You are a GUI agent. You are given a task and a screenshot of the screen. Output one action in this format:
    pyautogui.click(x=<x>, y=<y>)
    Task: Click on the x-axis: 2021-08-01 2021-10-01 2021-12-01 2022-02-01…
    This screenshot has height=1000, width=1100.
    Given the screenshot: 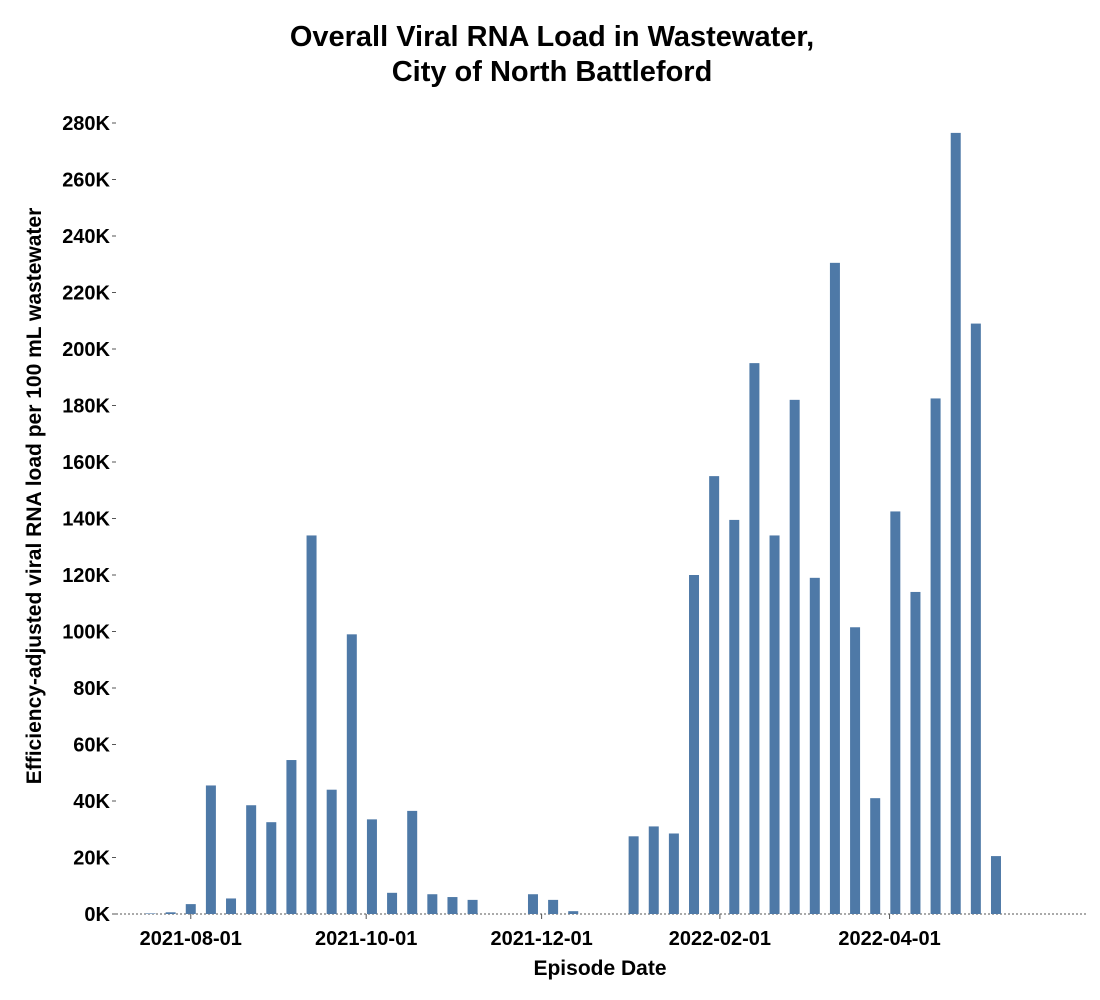 What is the action you would take?
    pyautogui.click(x=602, y=931)
    